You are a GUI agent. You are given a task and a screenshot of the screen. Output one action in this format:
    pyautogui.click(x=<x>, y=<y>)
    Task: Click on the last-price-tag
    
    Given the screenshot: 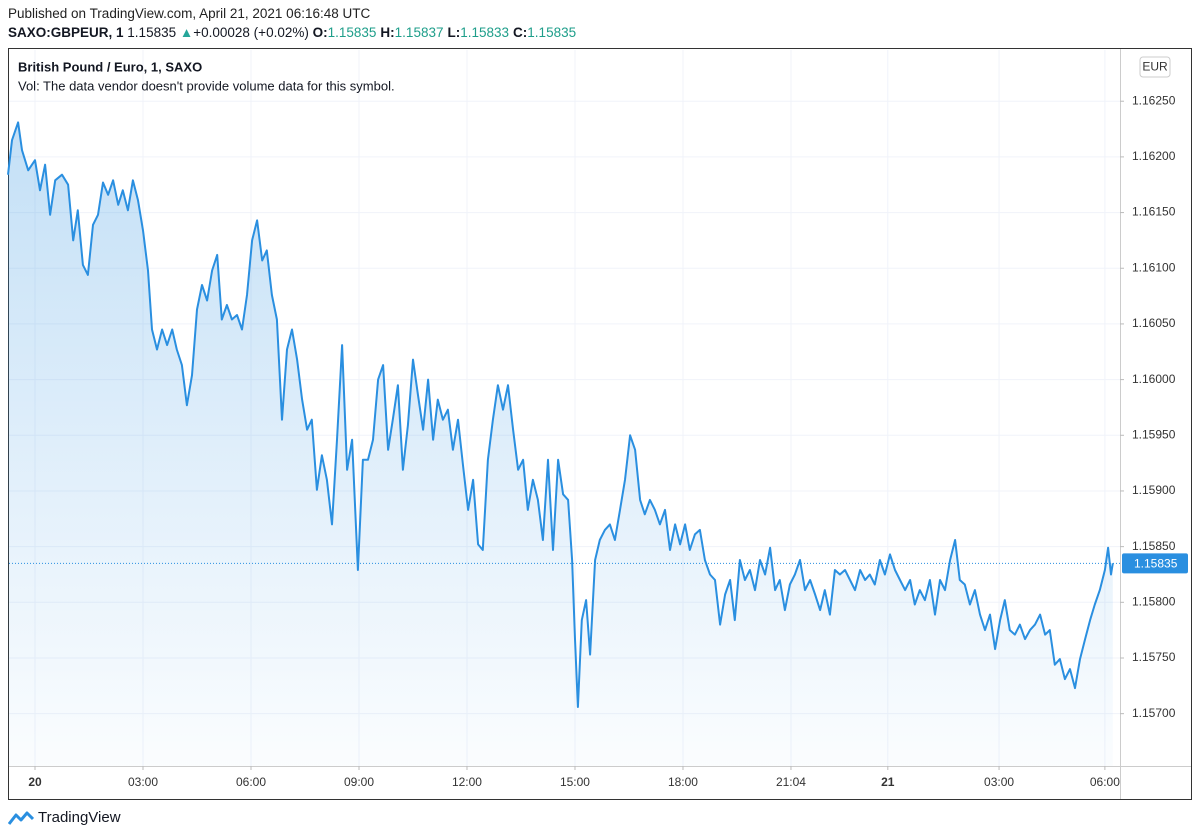 What is the action you would take?
    pyautogui.click(x=1155, y=563)
    